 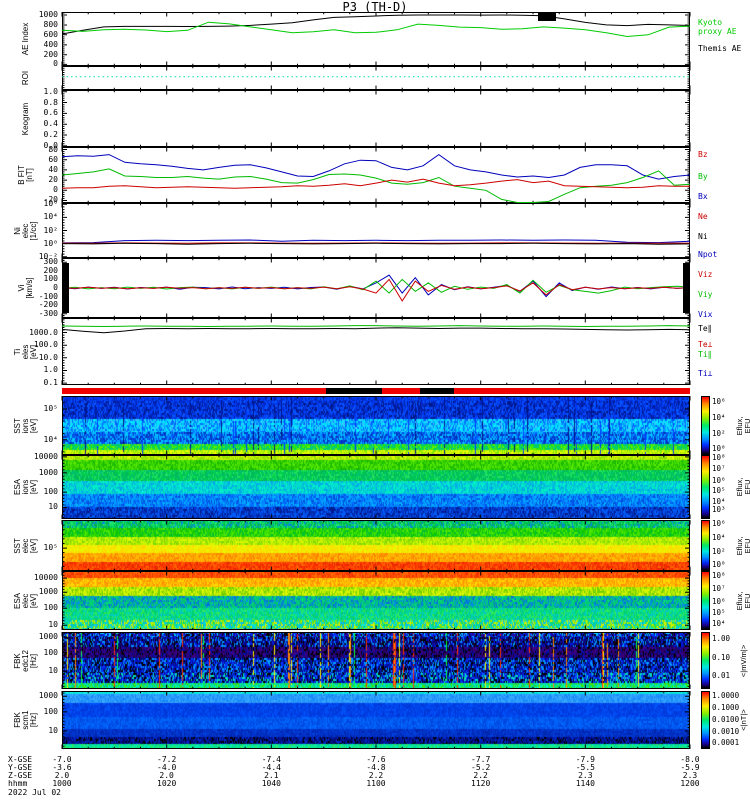 What do you see at coordinates (703, 196) in the screenshot?
I see `legend-label-bx: Bx` at bounding box center [703, 196].